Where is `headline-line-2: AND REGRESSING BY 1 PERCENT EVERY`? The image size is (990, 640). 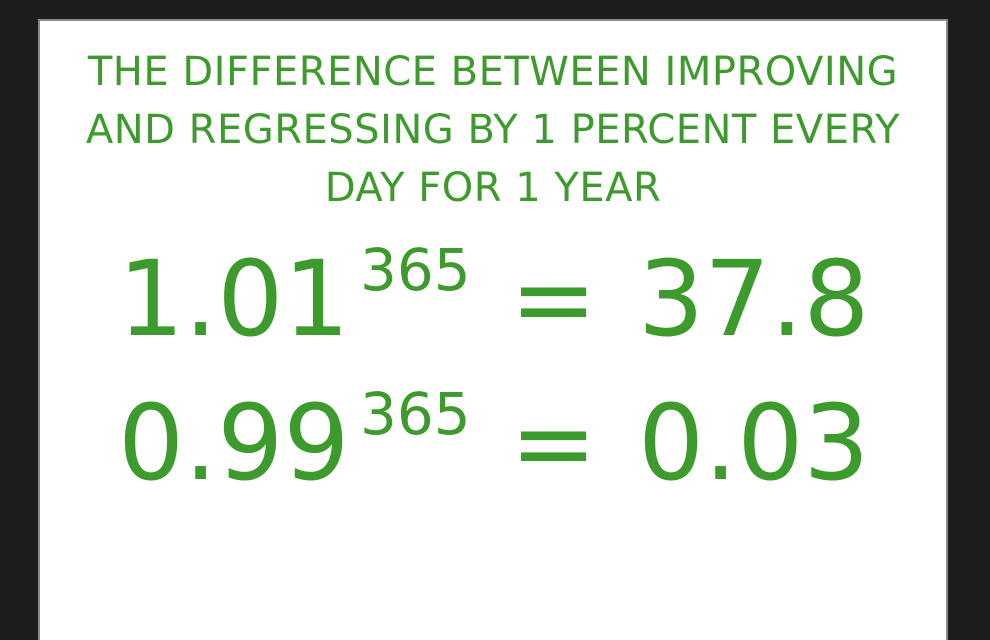 headline-line-2: AND REGRESSING BY 1 PERCENT EVERY is located at coordinates (493, 130).